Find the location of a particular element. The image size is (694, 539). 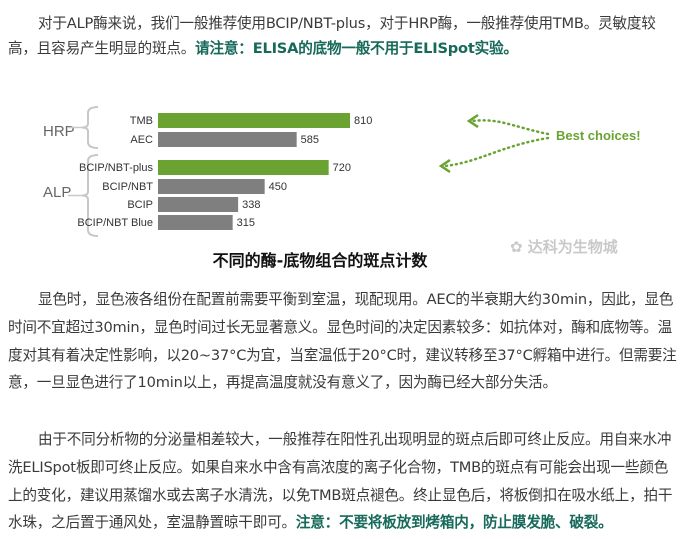

bar-category-label: AEC is located at coordinates (141, 140).